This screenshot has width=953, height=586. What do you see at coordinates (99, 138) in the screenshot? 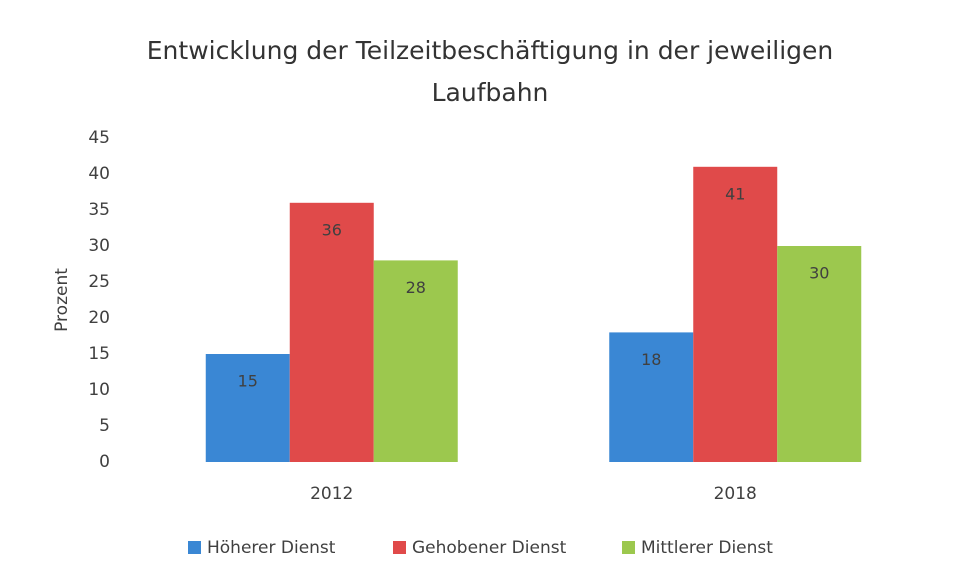
I see `y-tick-label: 45` at bounding box center [99, 138].